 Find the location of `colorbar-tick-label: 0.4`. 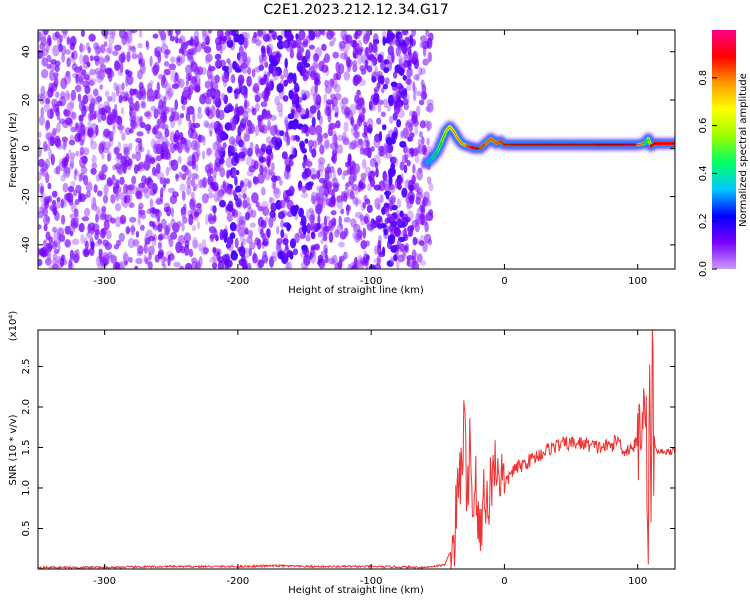

colorbar-tick-label: 0.4 is located at coordinates (703, 173).